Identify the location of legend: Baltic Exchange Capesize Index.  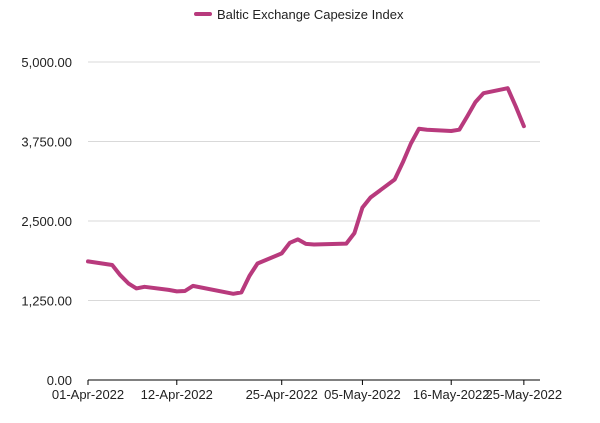
(299, 14).